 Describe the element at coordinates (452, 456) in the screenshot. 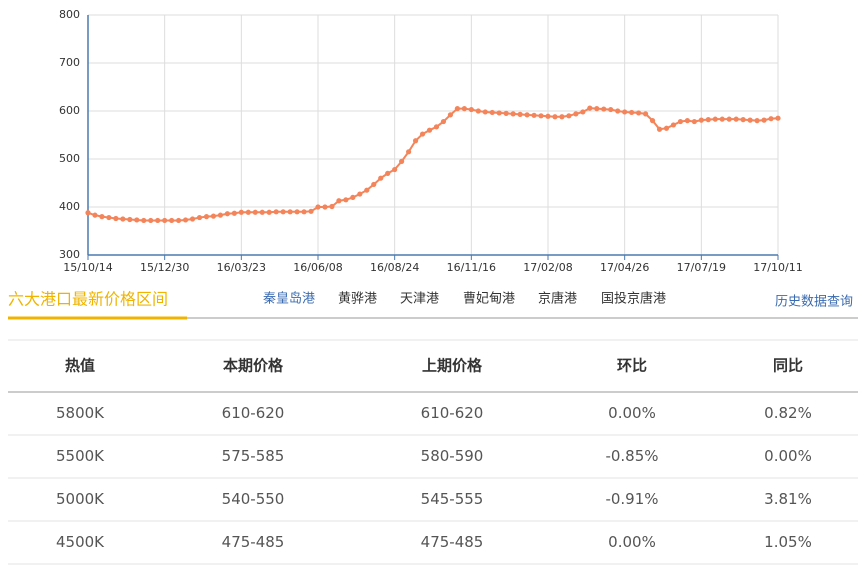

I see `table-cell: 580-590` at that location.